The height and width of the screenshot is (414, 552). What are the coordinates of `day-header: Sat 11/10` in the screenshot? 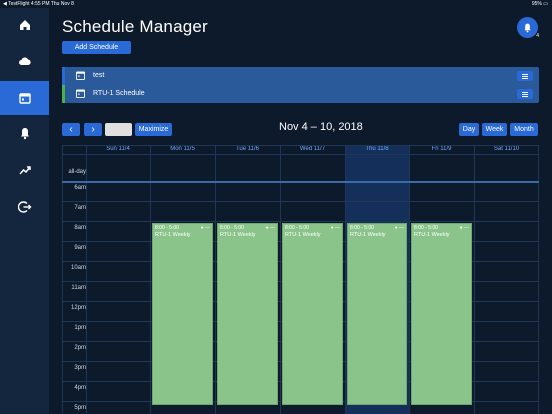 It's located at (506, 149).